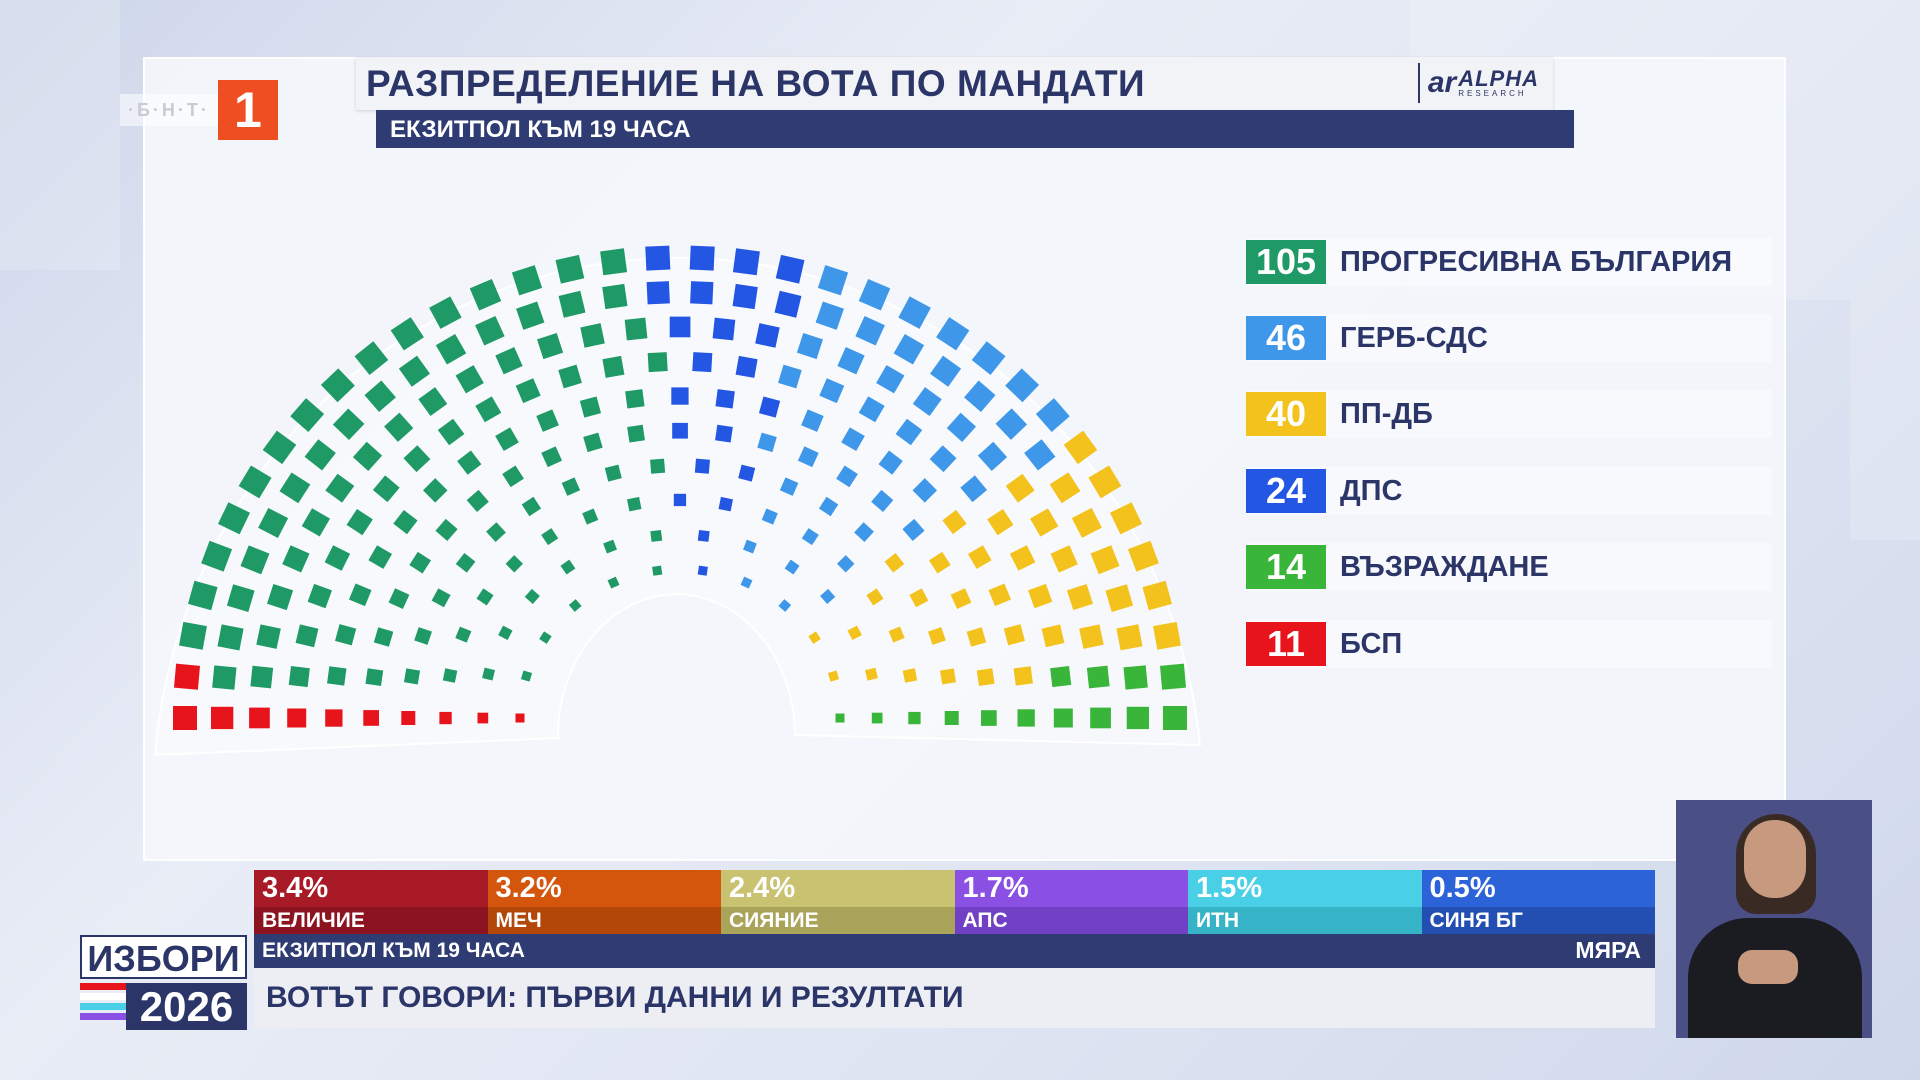 This screenshot has width=1920, height=1080. I want to click on legend-party-name: ПП-ДБ, so click(1386, 414).